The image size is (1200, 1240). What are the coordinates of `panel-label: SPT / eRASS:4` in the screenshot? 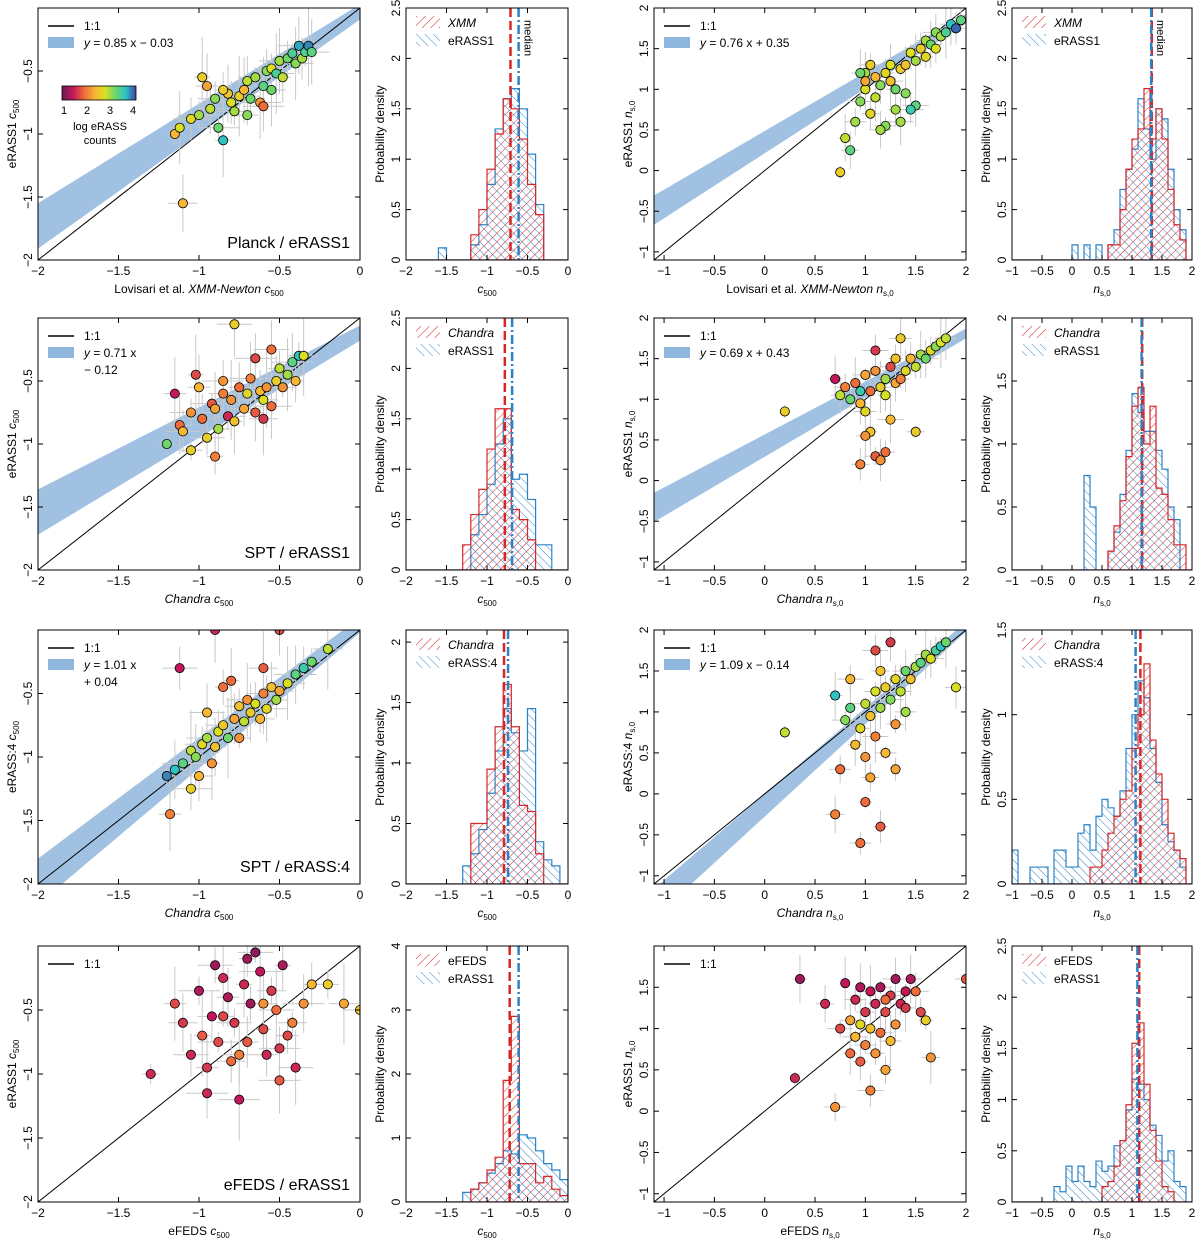 It's located at (295, 867).